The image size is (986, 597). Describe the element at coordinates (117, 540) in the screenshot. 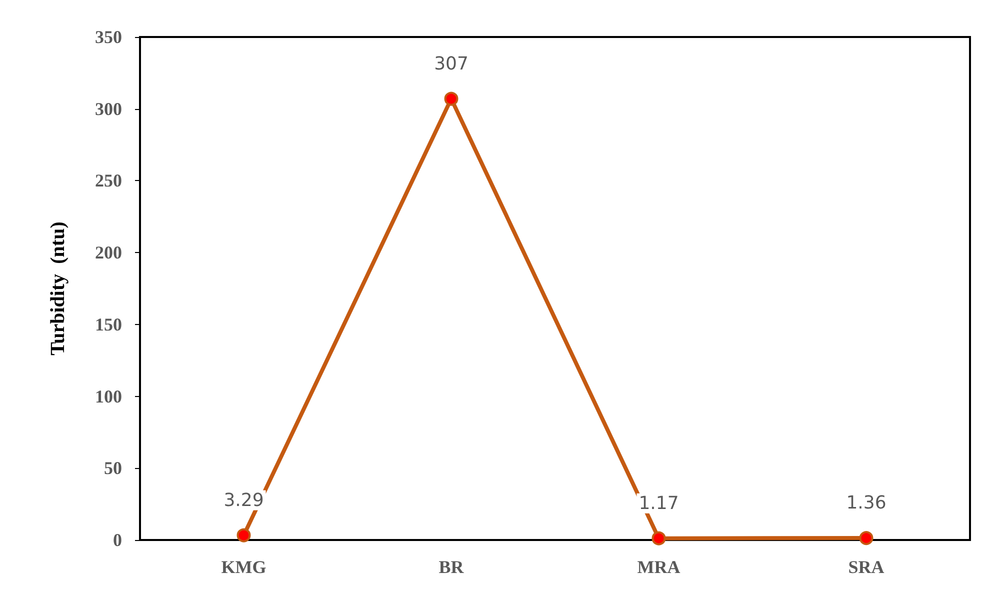

I see `y-tick-label: 0` at that location.